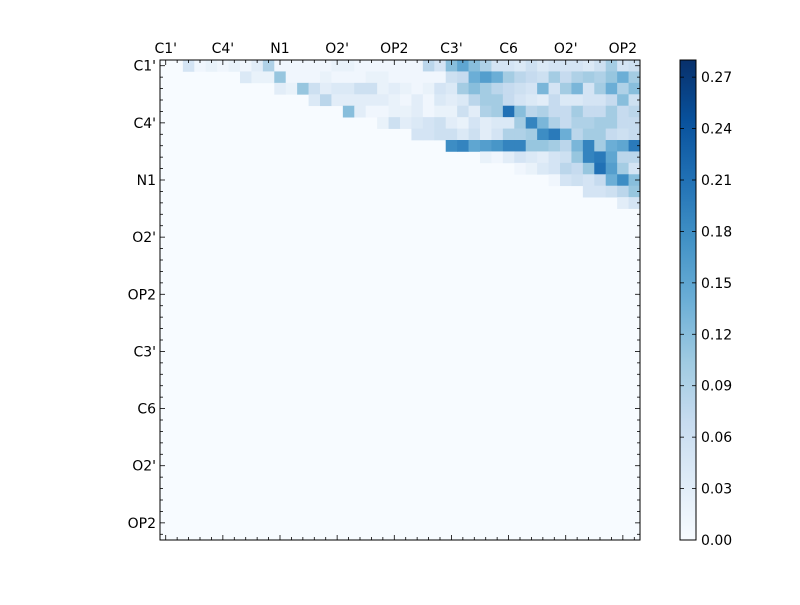  I want to click on colorbar-tick-label: 0.15, so click(716, 284).